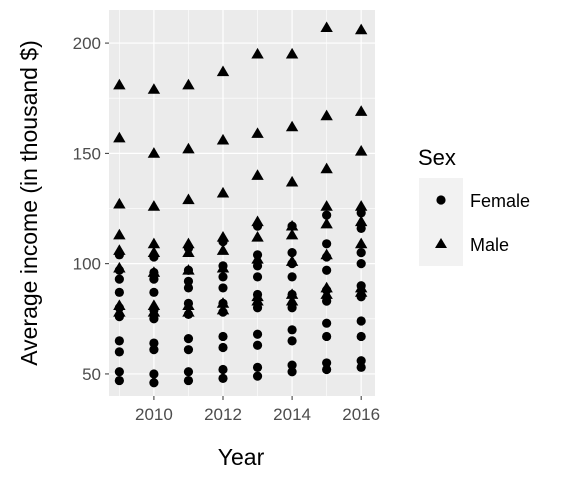 The image size is (576, 480). I want to click on legend: Sex Female Male, so click(474, 205).